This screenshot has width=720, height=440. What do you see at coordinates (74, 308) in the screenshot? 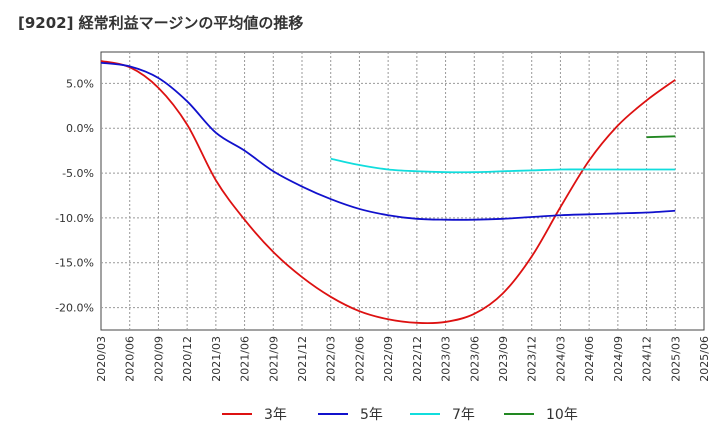
I see `y-tick-label: -20.0%` at bounding box center [74, 308].